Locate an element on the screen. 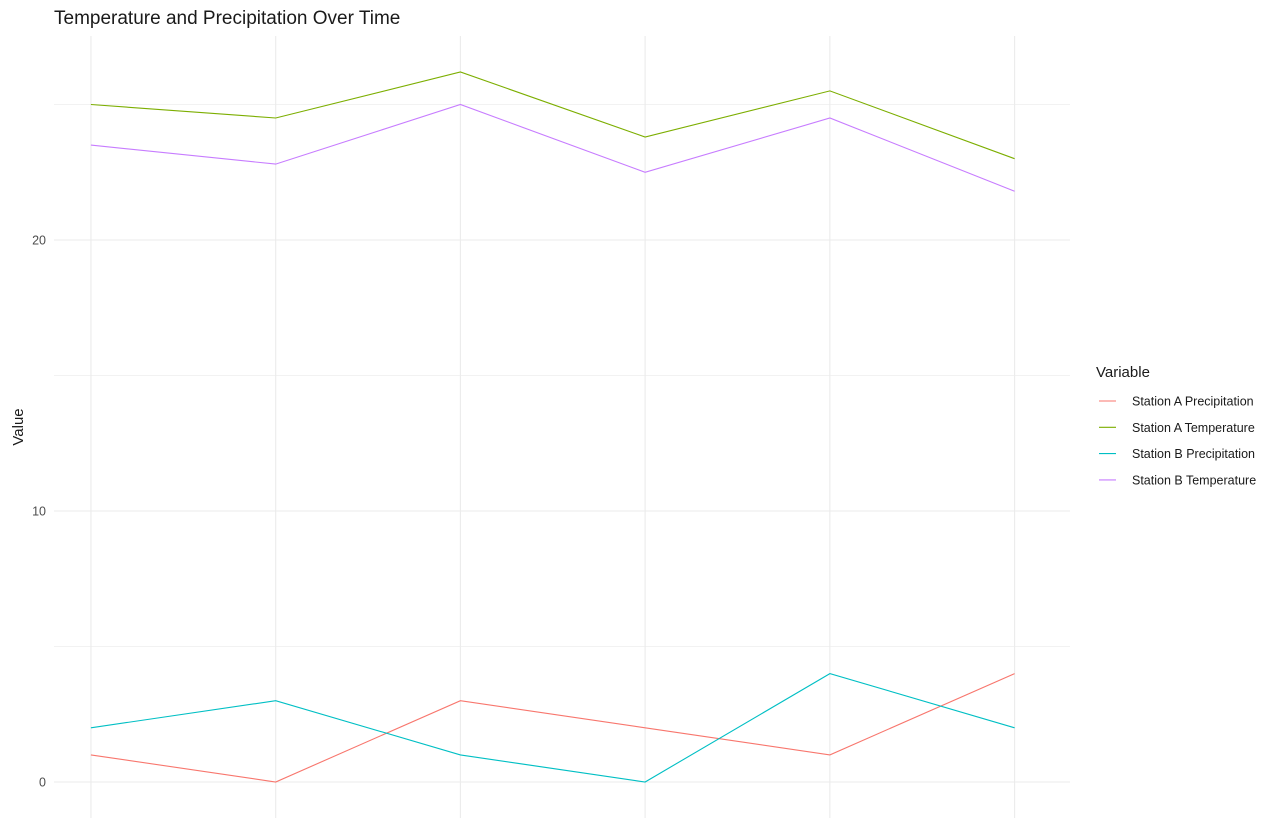 The image size is (1280, 818). y-tick-label: 10 is located at coordinates (39, 512).